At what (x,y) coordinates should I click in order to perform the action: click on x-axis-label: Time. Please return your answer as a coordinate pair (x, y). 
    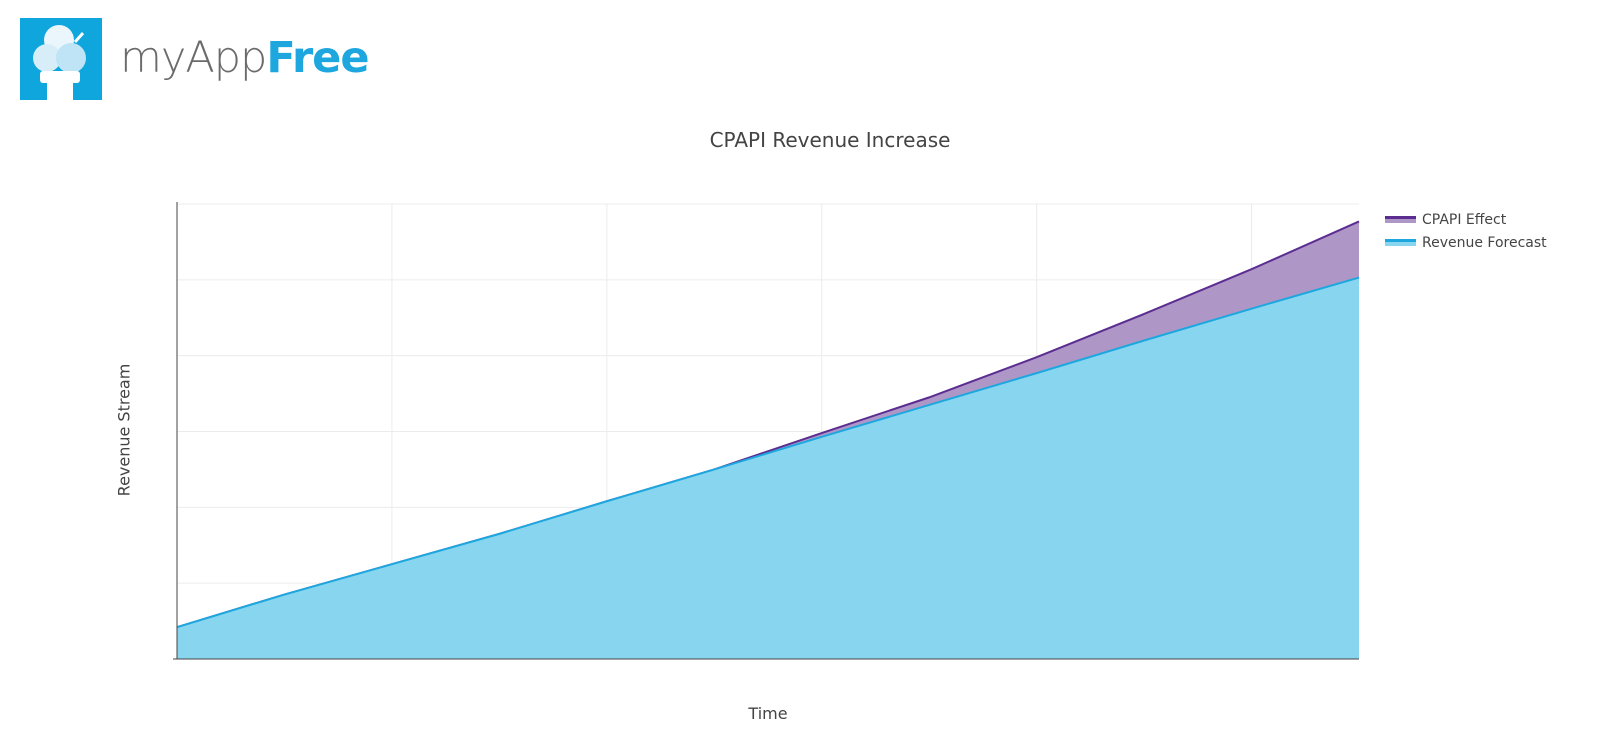
    Looking at the image, I should click on (768, 713).